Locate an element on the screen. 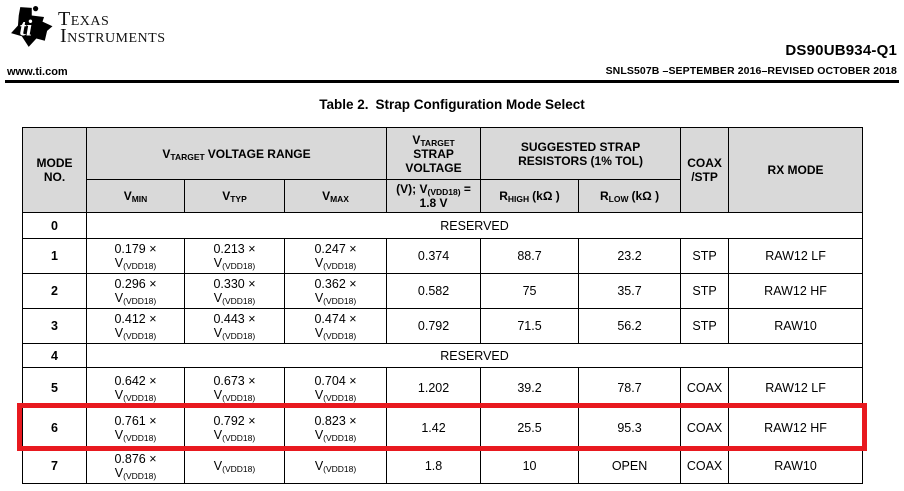 Image resolution: width=904 pixels, height=491 pixels. table-row-mode-4: 4 RESERVED is located at coordinates (443, 355).